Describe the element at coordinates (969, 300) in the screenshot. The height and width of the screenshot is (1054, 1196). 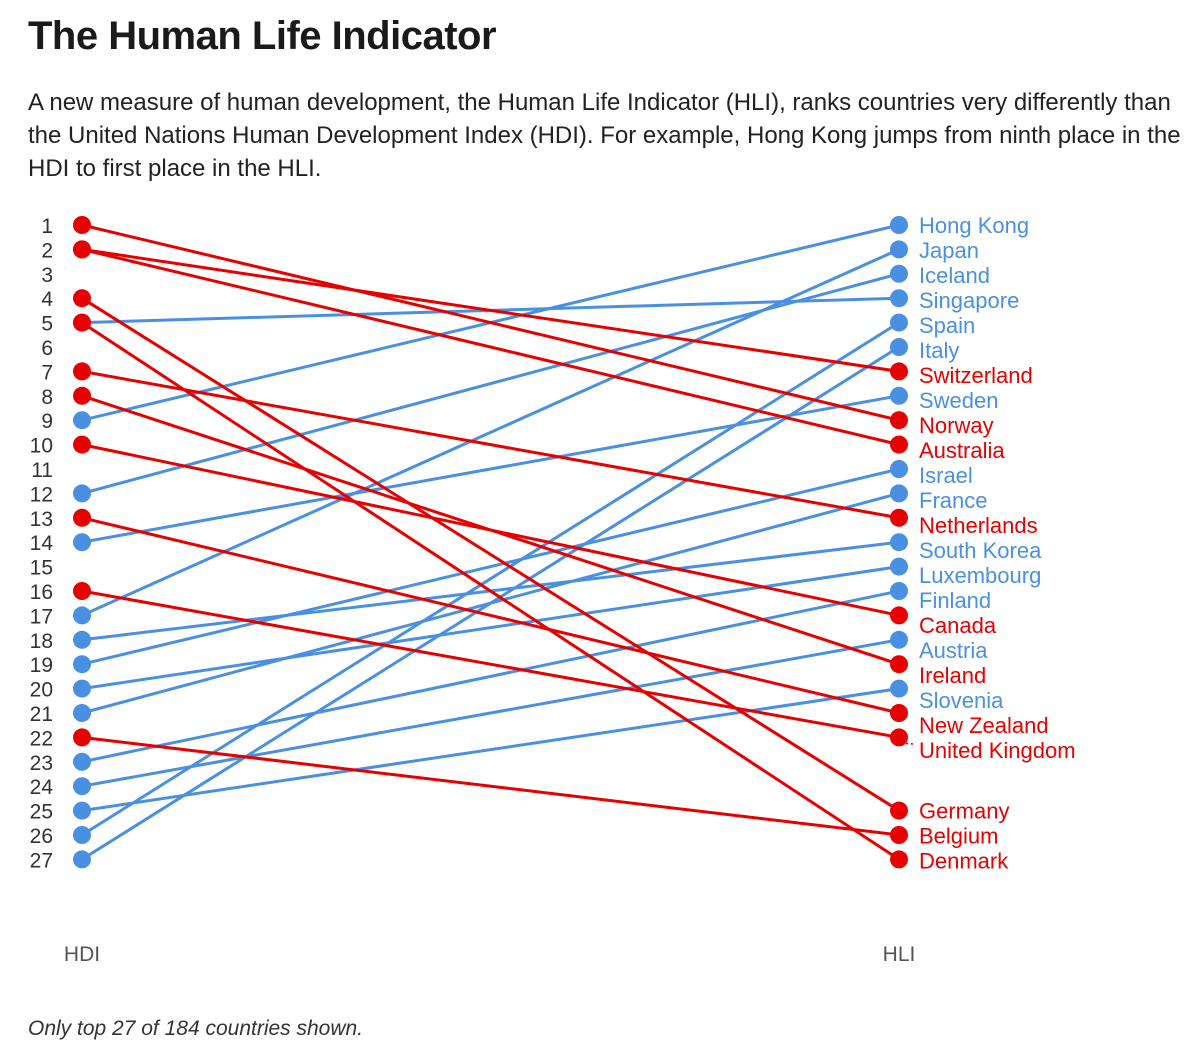
I see `country-label: Singapore` at that location.